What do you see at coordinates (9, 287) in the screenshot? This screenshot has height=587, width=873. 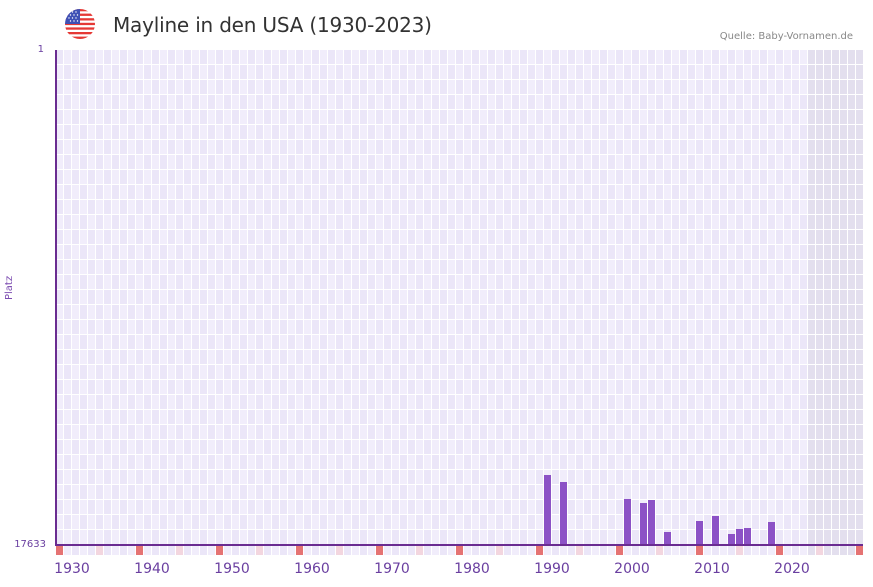 I see `y-axis-label: Platz` at bounding box center [9, 287].